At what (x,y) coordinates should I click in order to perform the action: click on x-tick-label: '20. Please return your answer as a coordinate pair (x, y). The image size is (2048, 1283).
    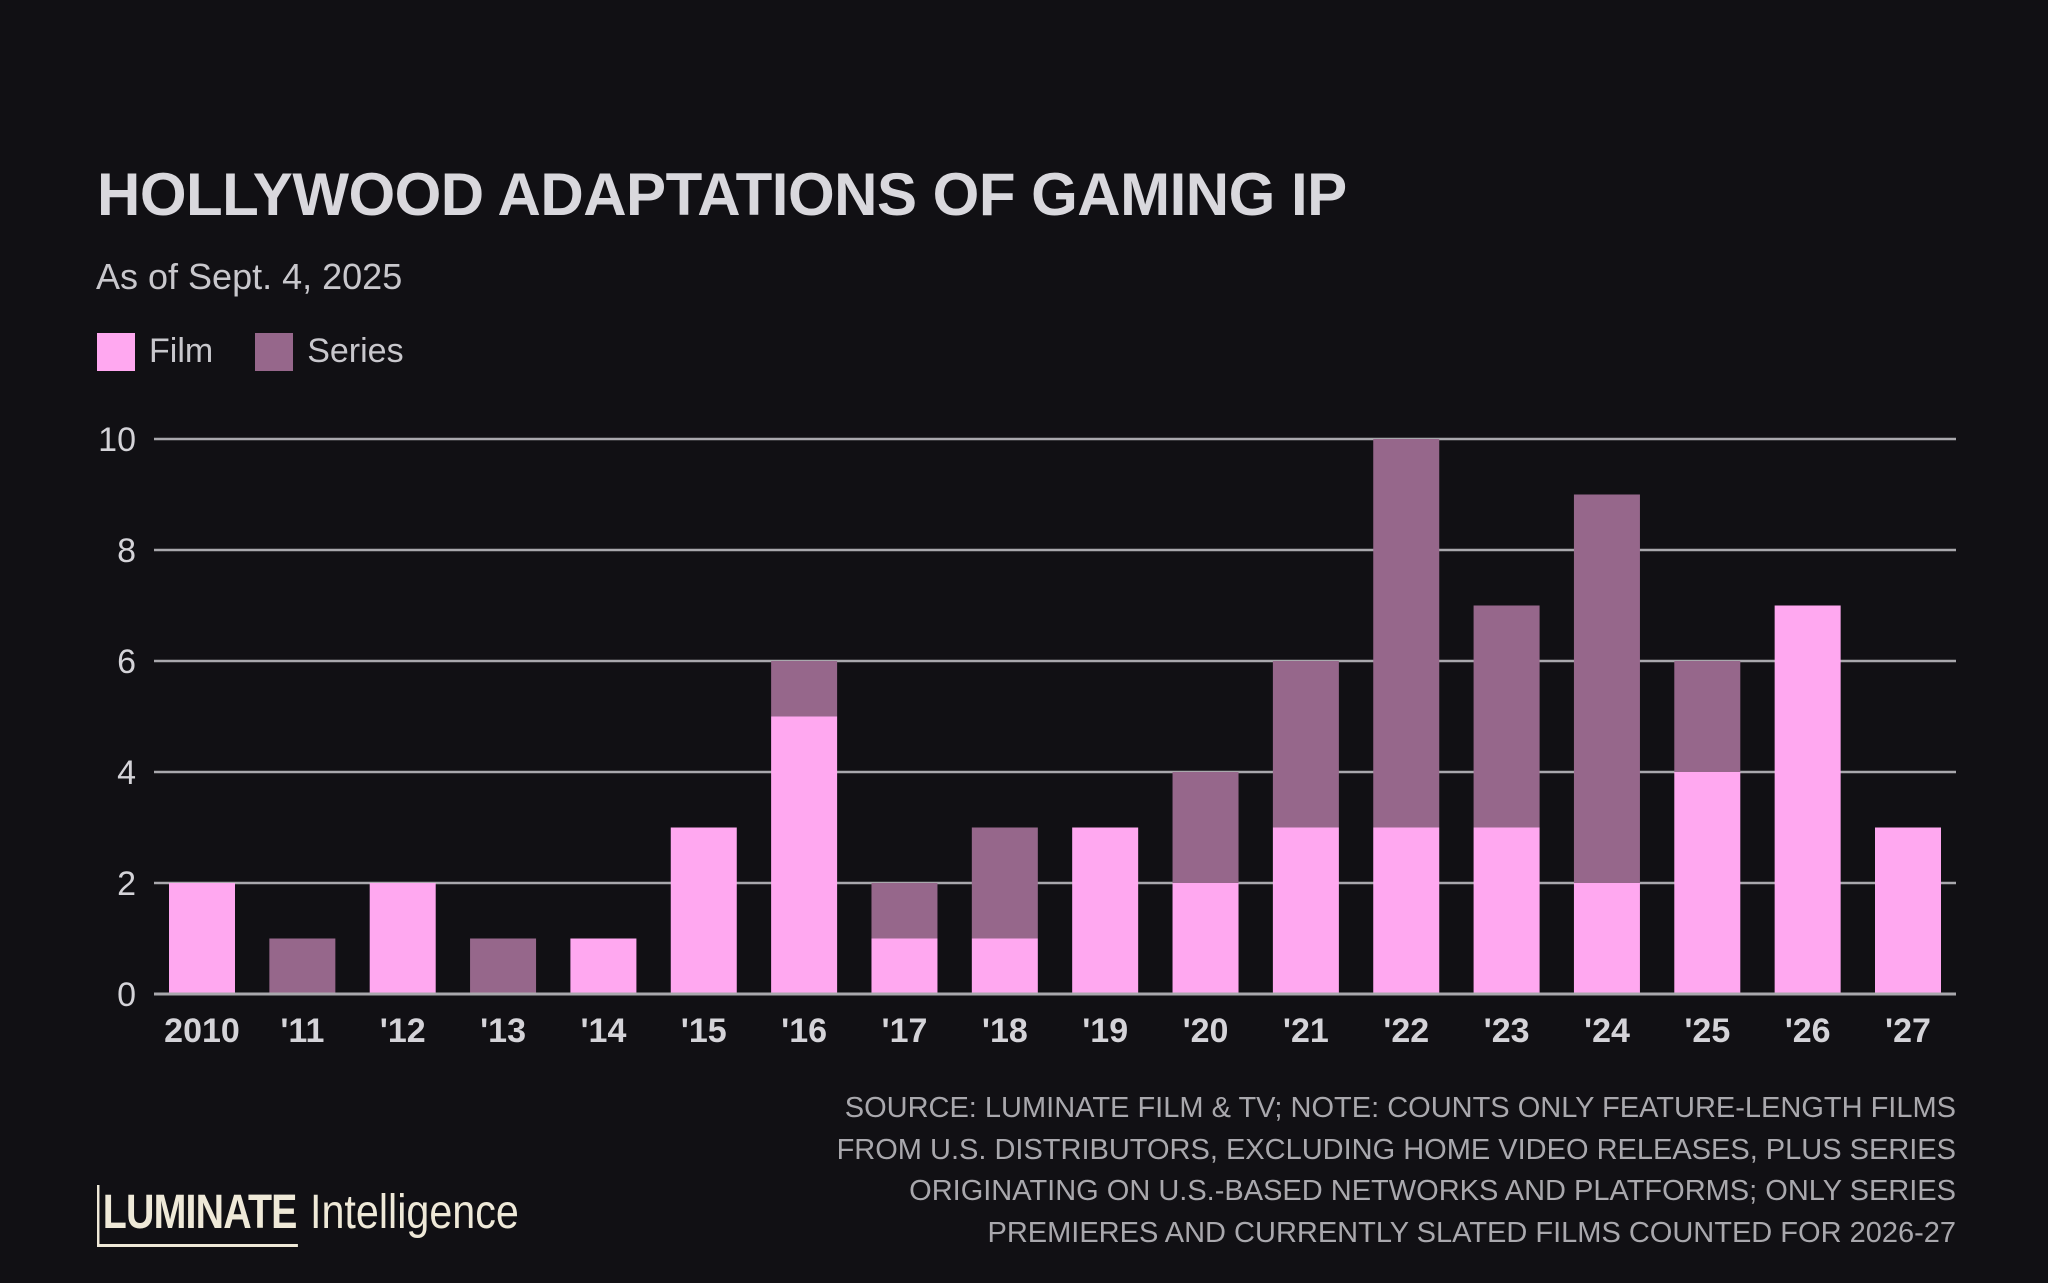
    Looking at the image, I should click on (1206, 1031).